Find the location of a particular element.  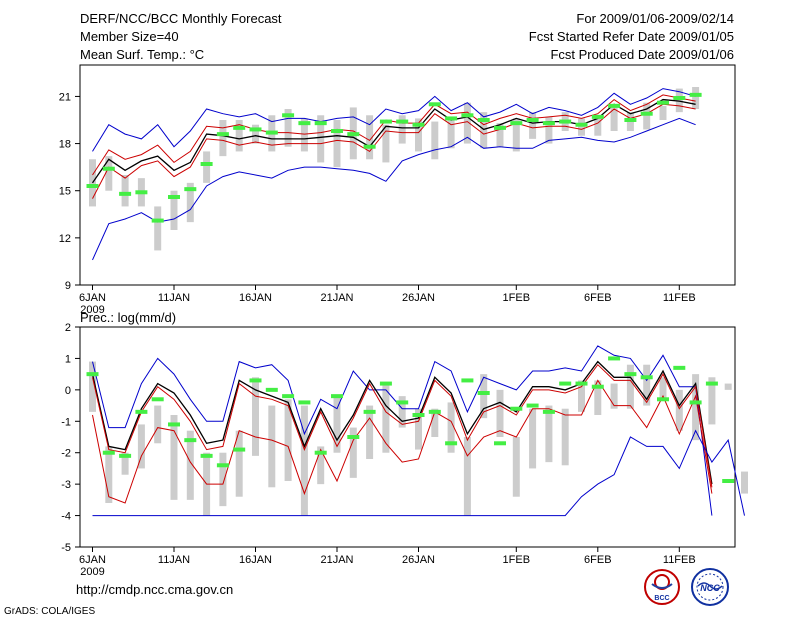

x-tick-label: 6FEB is located at coordinates (598, 560).